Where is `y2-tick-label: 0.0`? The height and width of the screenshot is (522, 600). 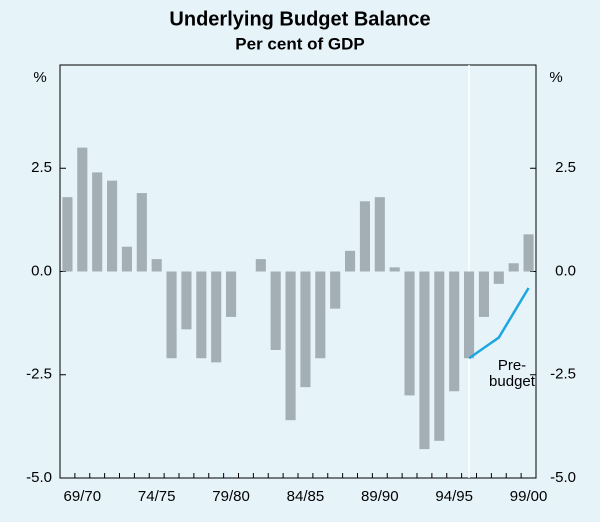
y2-tick-label: 0.0 is located at coordinates (565, 270).